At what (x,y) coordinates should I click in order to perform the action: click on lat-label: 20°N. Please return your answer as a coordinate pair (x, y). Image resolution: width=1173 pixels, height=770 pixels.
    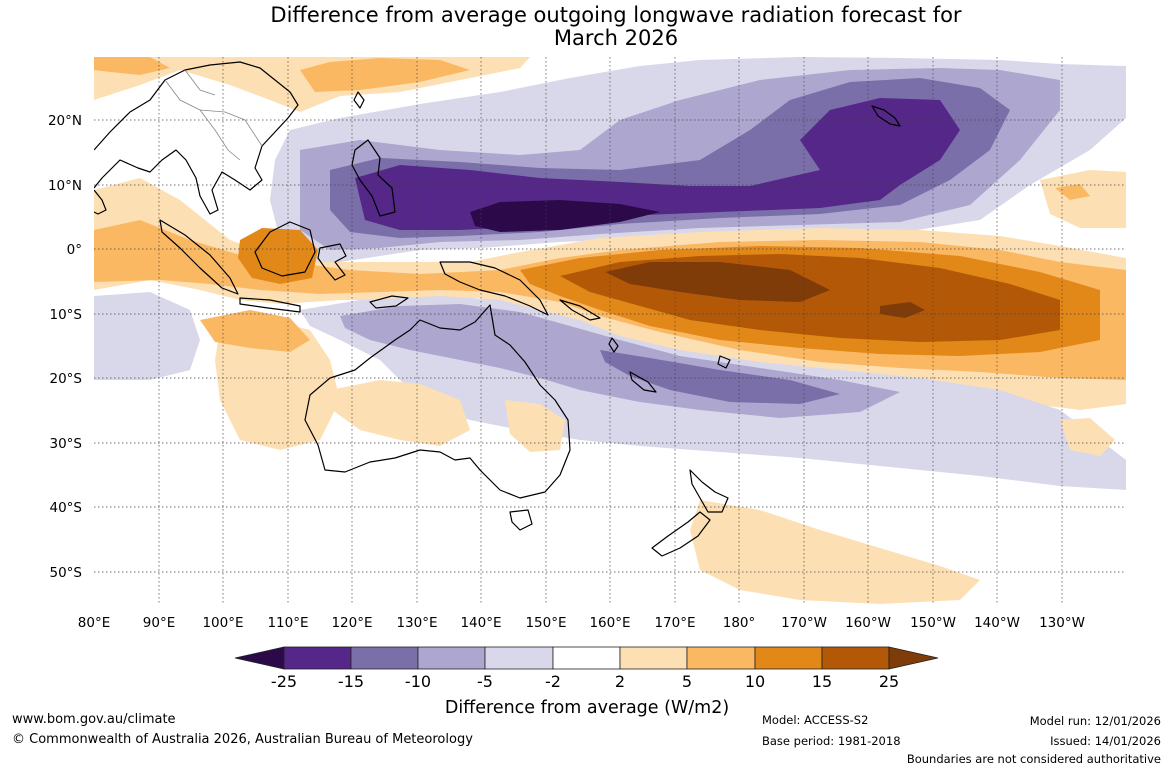
    Looking at the image, I should click on (65, 121).